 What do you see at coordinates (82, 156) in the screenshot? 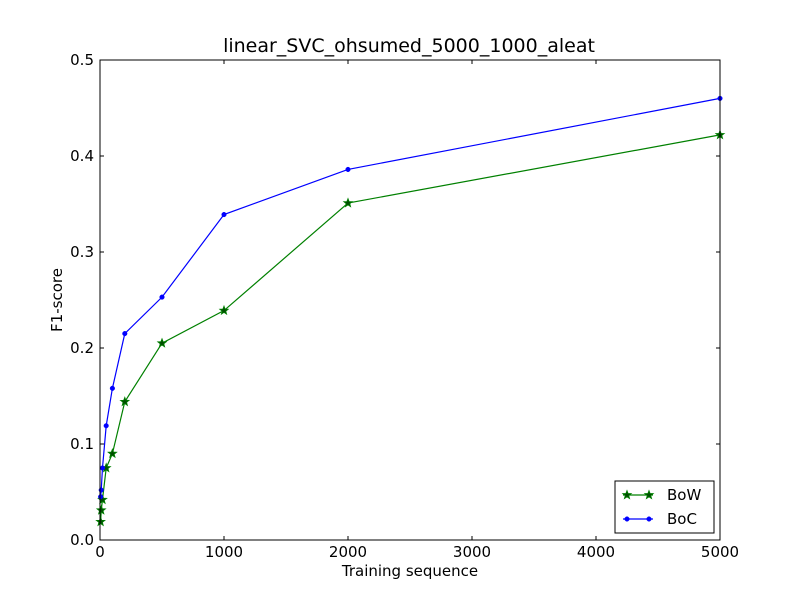
I see `y-tick-label: 0.4` at bounding box center [82, 156].